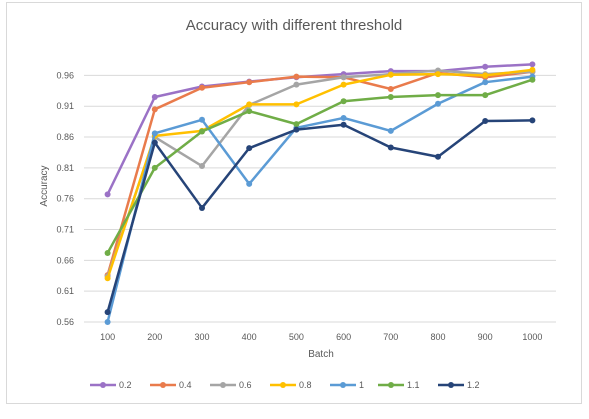 Image resolution: width=589 pixels, height=419 pixels. What do you see at coordinates (321, 337) in the screenshot?
I see `x-tick-labels: 100 200 300 400 500 600 700 800 900 1000` at bounding box center [321, 337].